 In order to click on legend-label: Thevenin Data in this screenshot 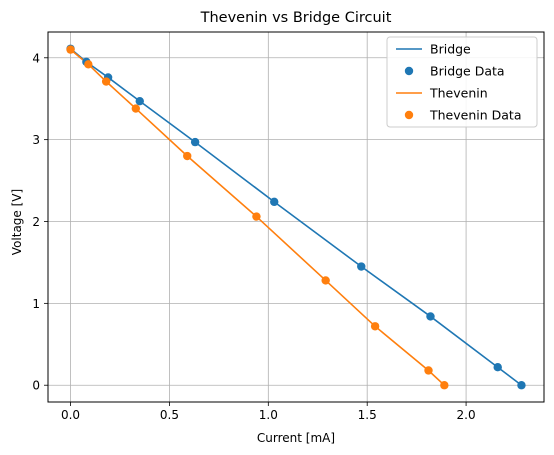, I will do `click(475, 115)`.